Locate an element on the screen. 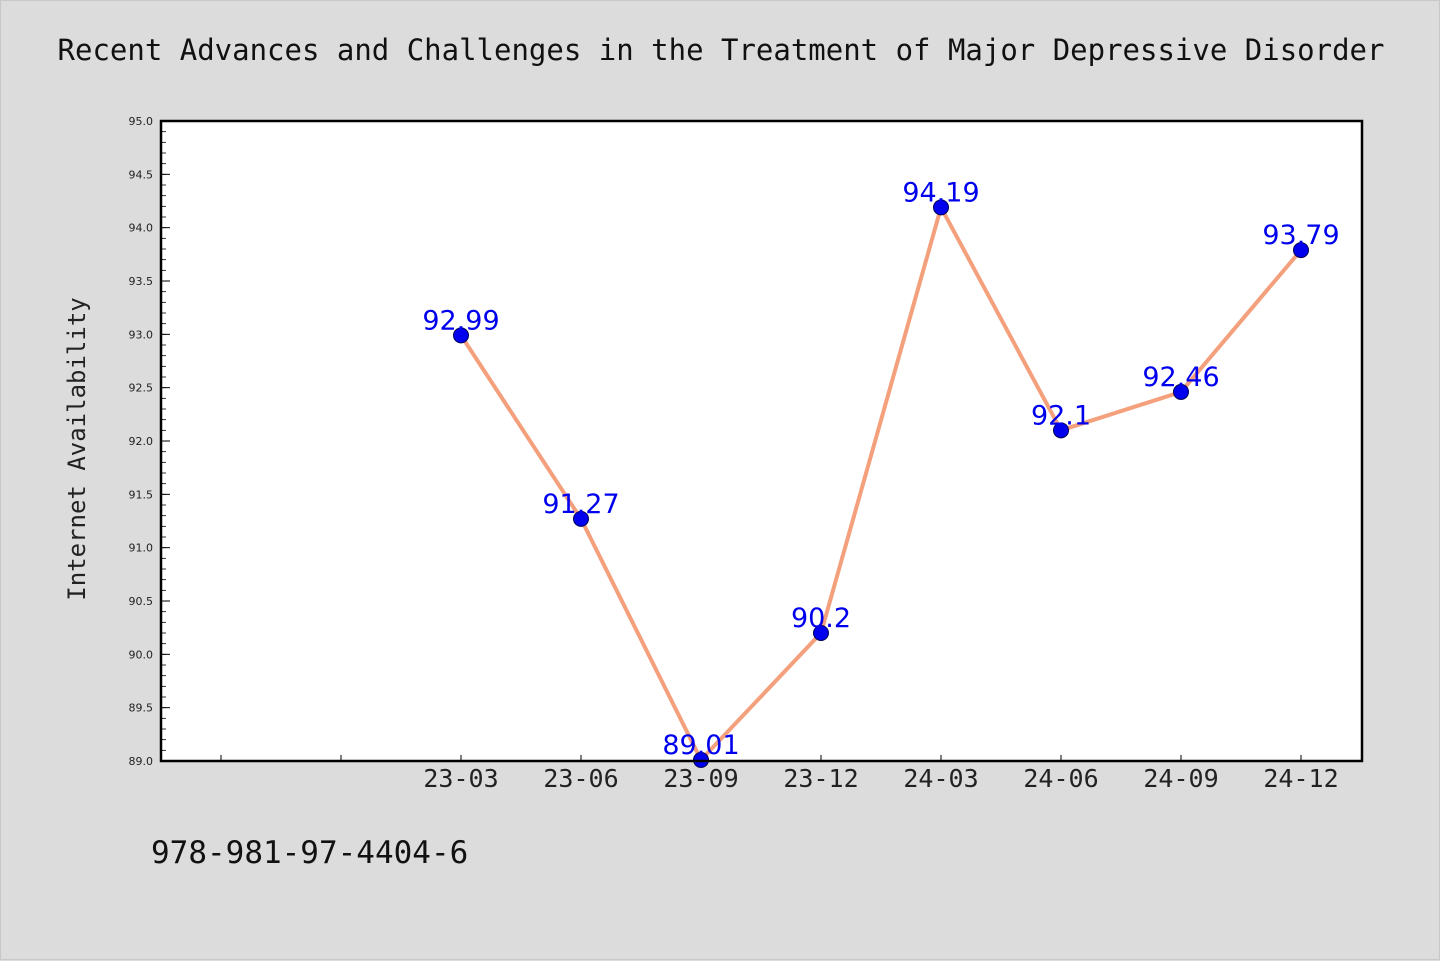  y-tick-label: 92.0 is located at coordinates (141, 441).